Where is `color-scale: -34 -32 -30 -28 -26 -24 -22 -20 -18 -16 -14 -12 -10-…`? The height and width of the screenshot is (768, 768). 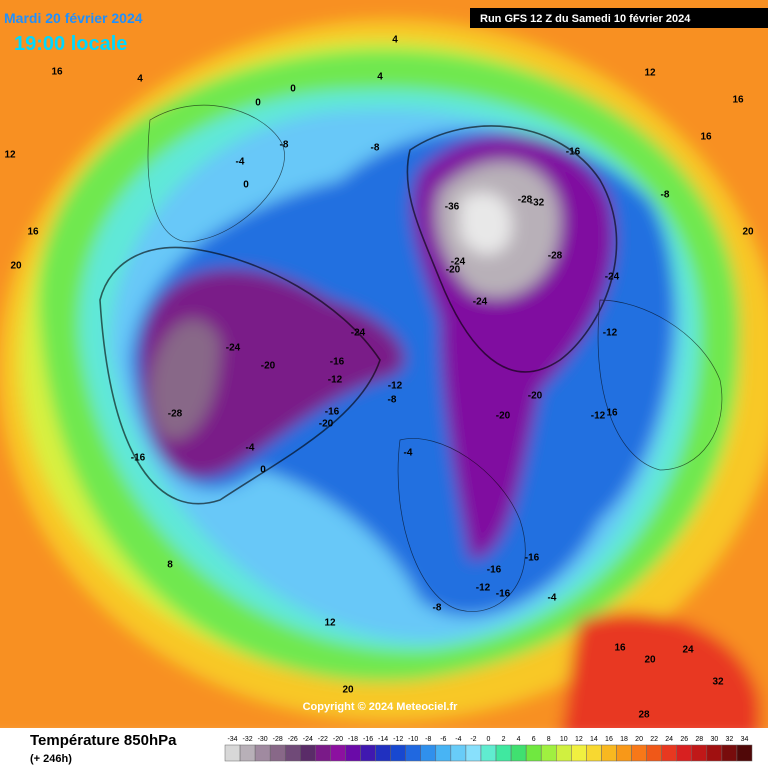 color-scale: -34 -32 -30 -28 -26 -24 -22 -20 -18 -16 -14 -12 -10-… is located at coordinates (488, 749).